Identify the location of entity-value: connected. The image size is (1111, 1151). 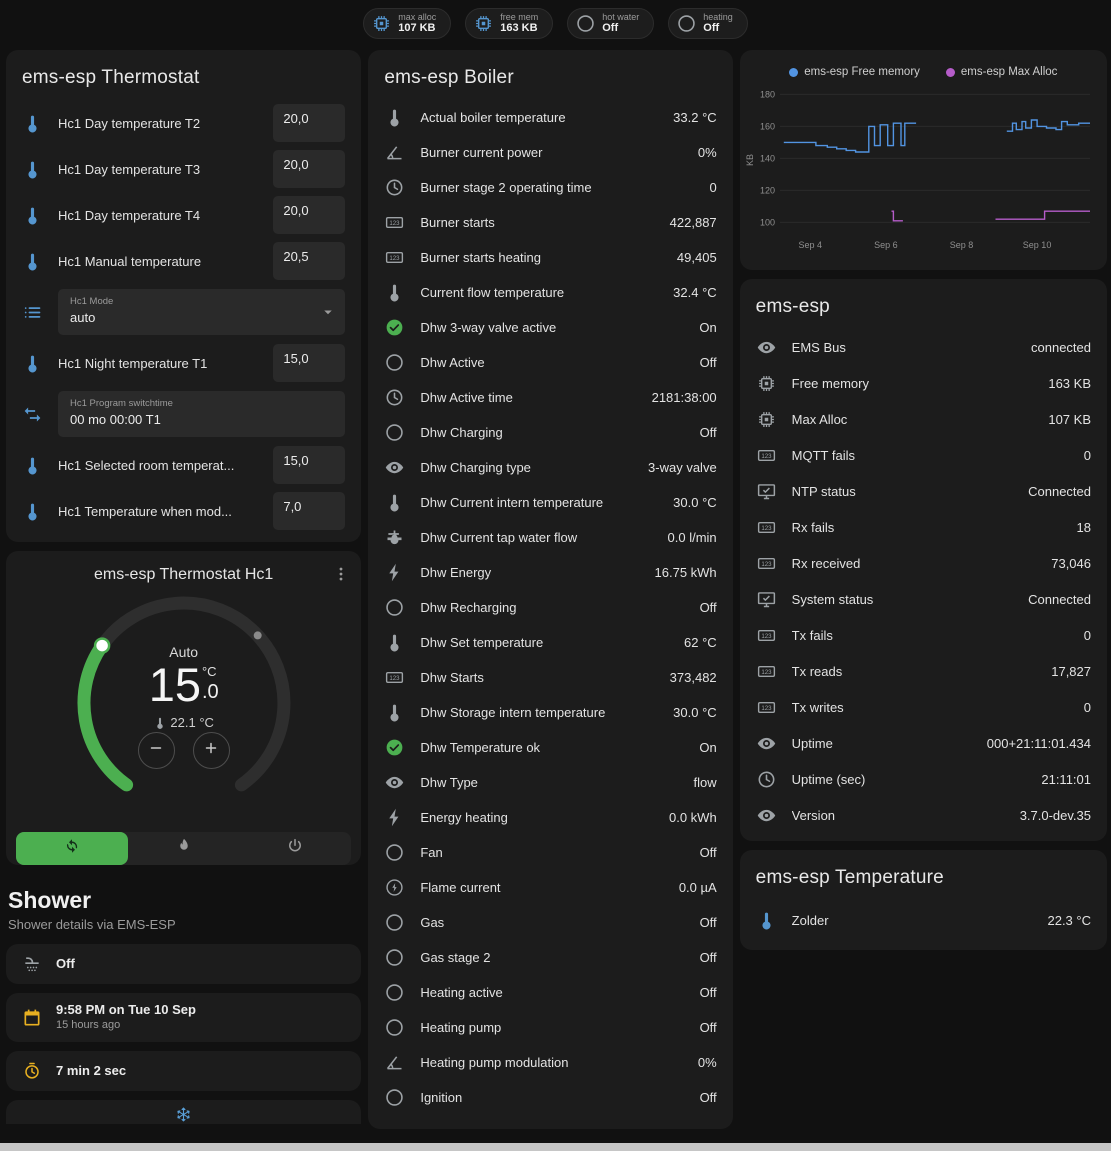
(1061, 347).